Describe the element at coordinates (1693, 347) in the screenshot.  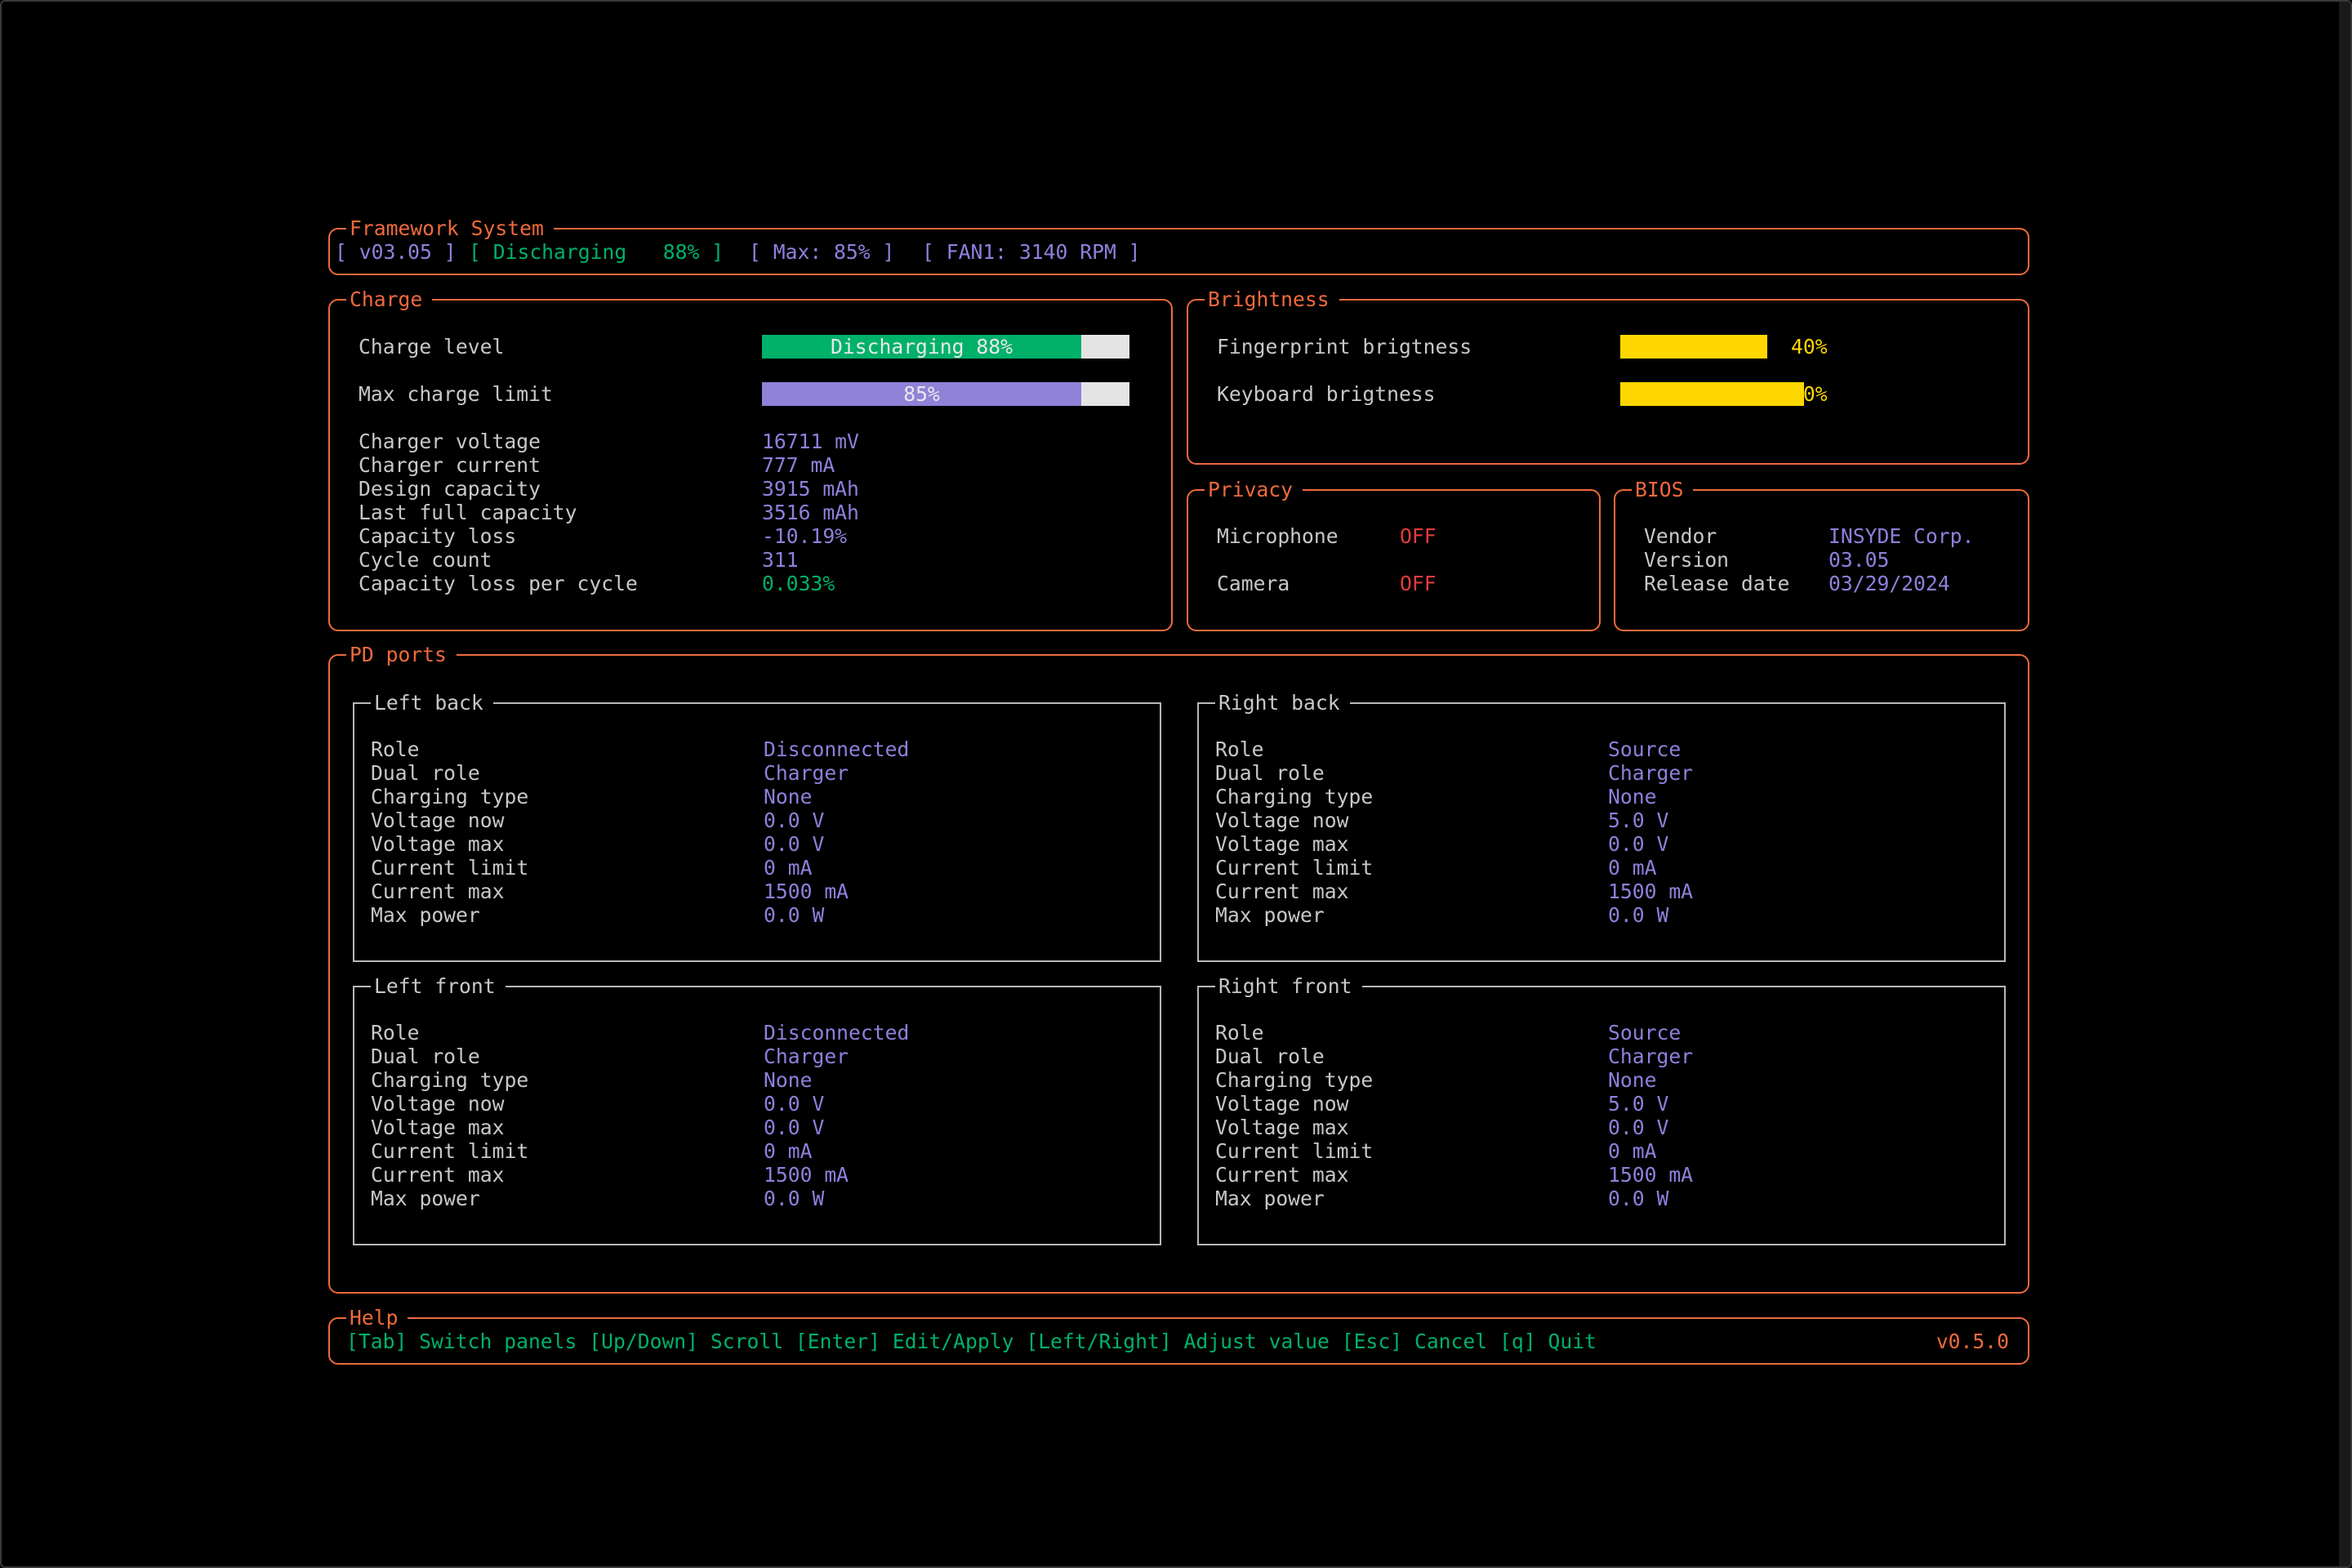
I see `fingerprint-brightness-slider` at that location.